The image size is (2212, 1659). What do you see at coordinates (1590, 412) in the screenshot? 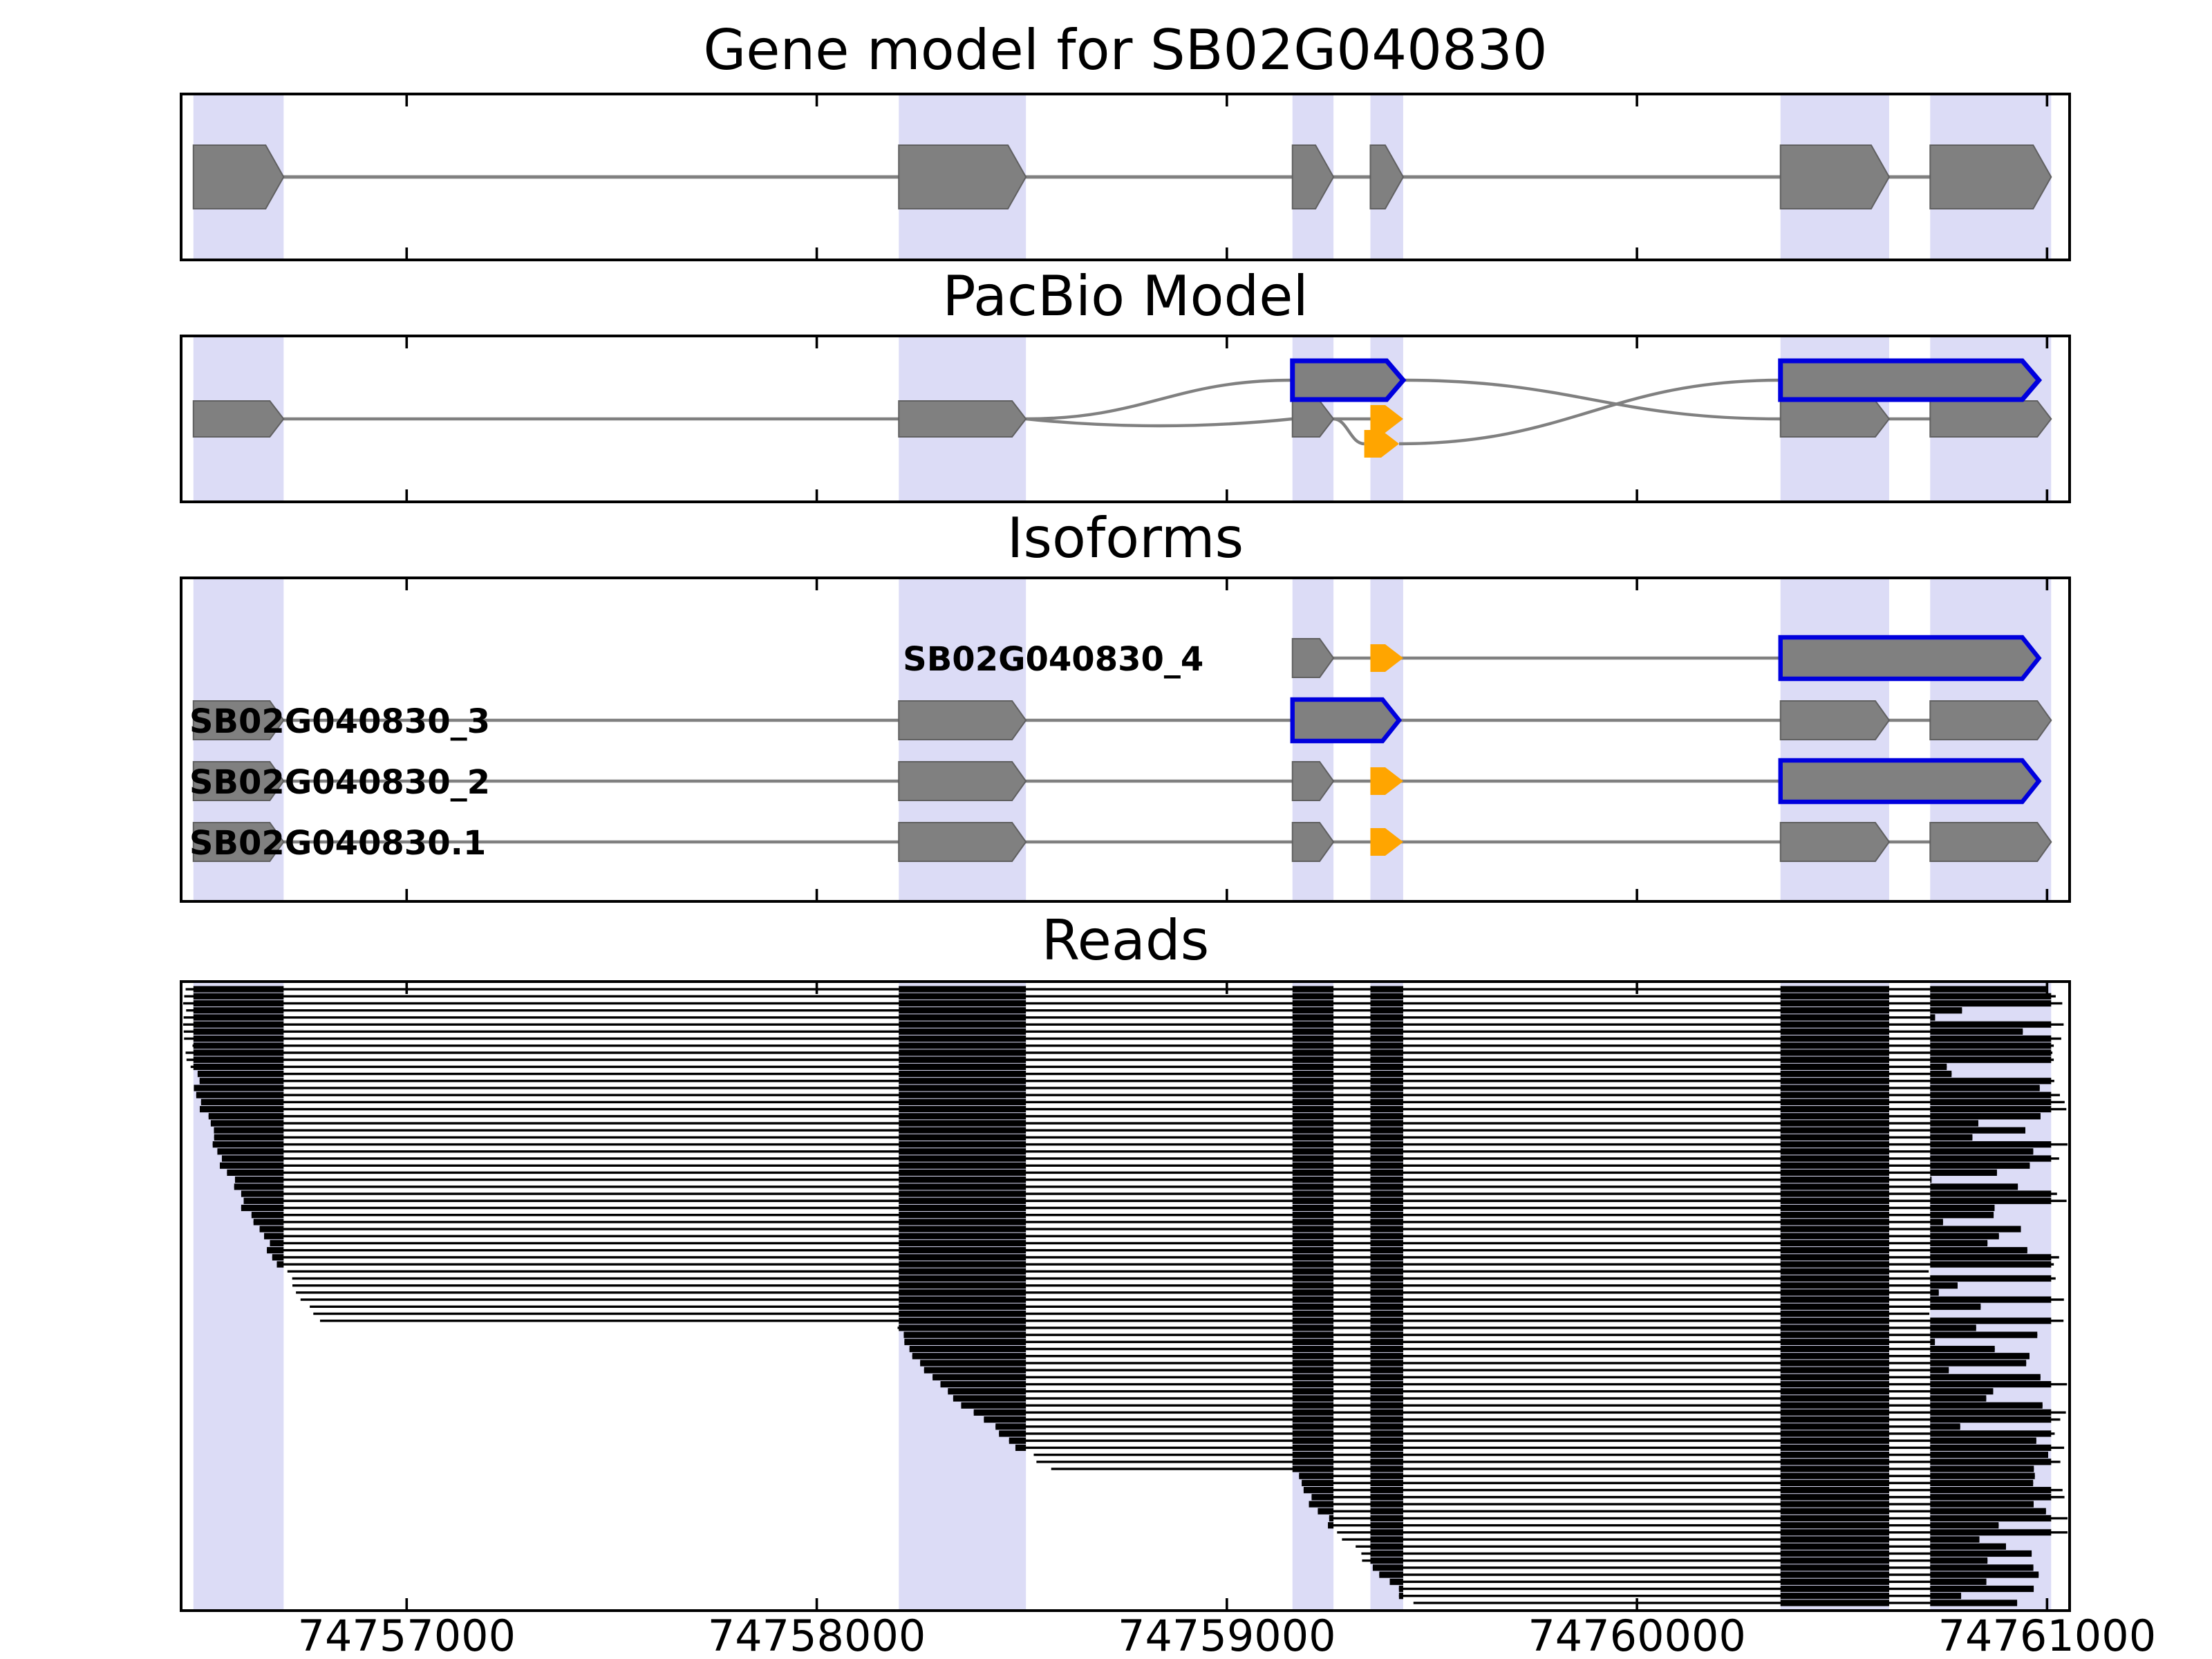
I see `splice-junction-arc` at bounding box center [1590, 412].